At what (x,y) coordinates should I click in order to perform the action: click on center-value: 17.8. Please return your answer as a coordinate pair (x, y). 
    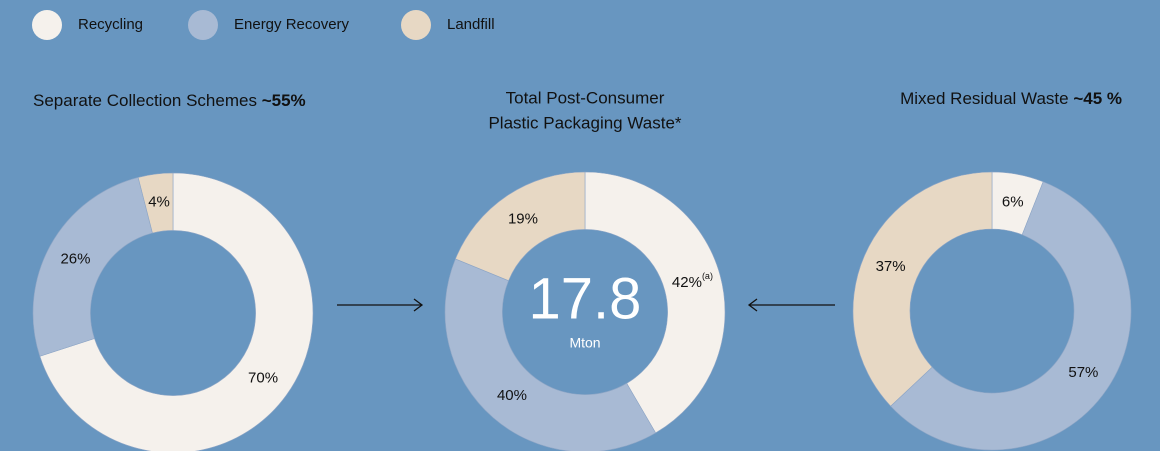
    Looking at the image, I should click on (585, 298).